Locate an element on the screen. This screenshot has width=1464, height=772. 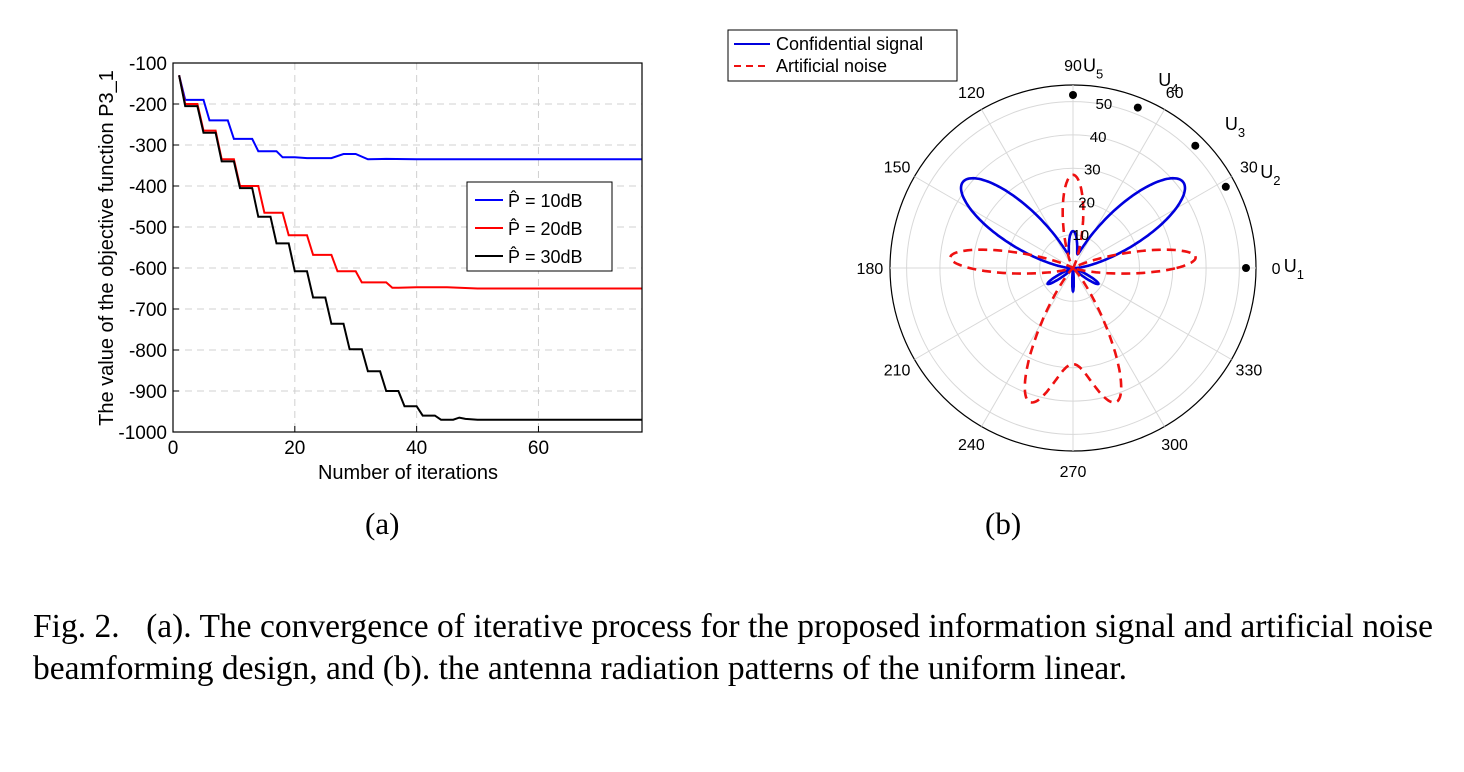
angle-tick-label: 210 is located at coordinates (897, 371).